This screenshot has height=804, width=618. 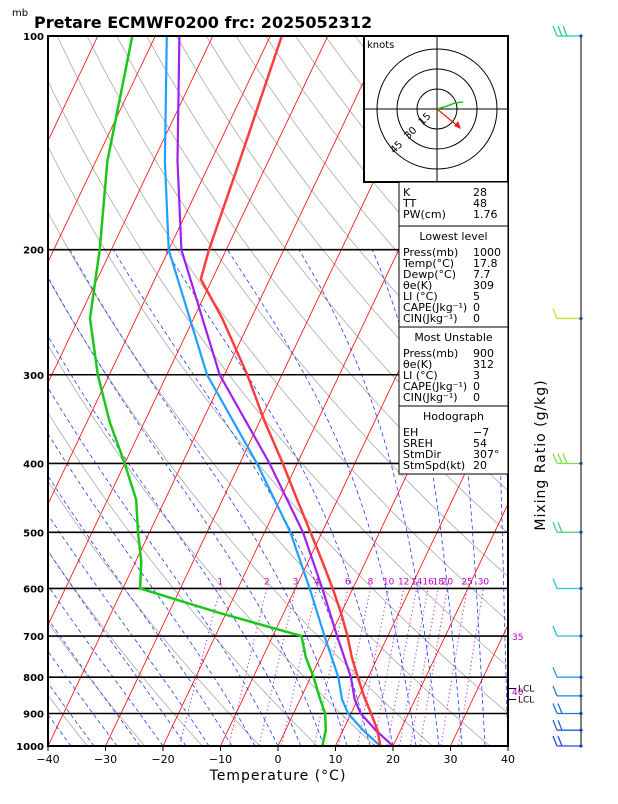 I want to click on hodograph-params-row-value: 20, so click(x=480, y=465).